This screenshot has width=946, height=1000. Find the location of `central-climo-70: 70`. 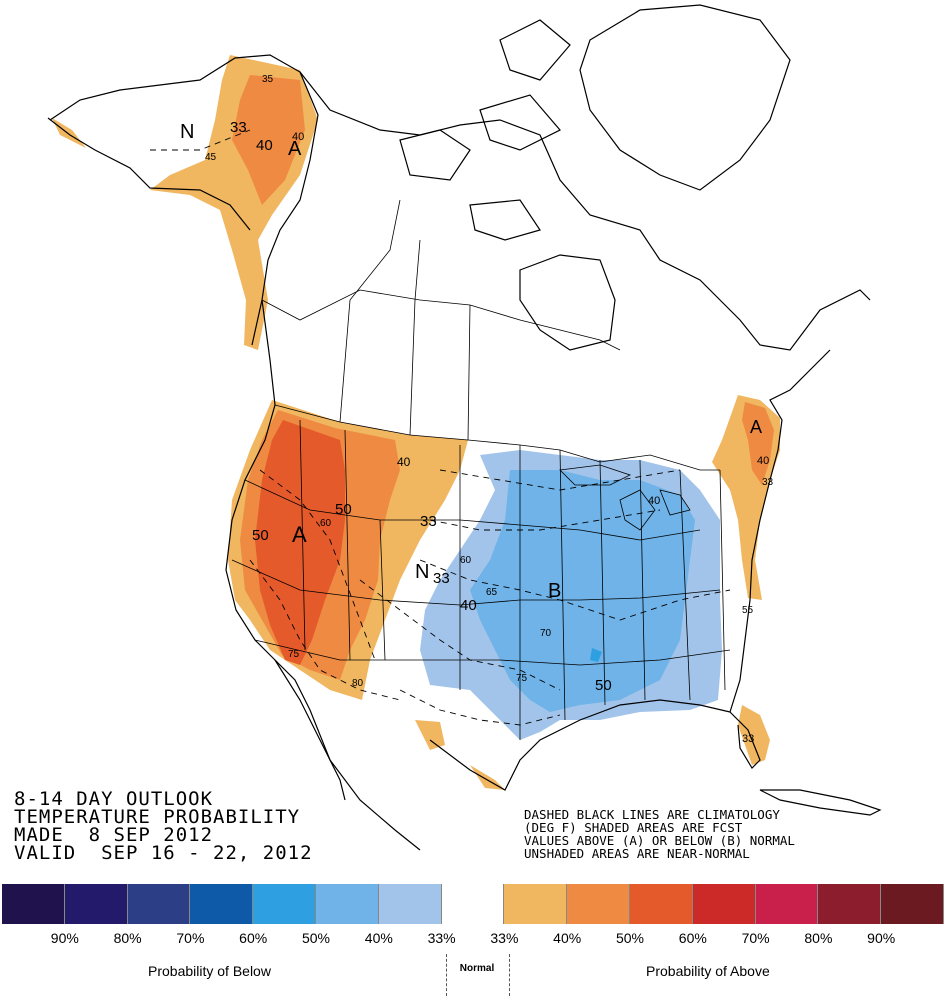

central-climo-70: 70 is located at coordinates (546, 633).